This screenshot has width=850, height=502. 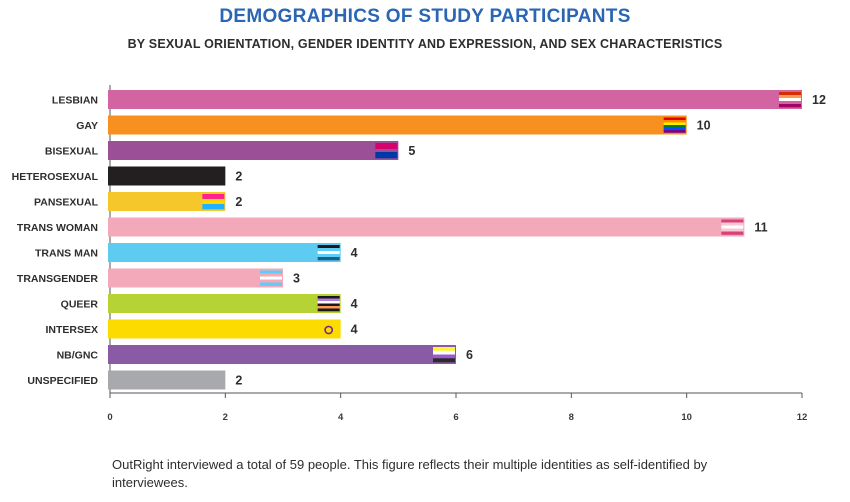 What do you see at coordinates (72, 152) in the screenshot?
I see `category-label: BISEXUAL` at bounding box center [72, 152].